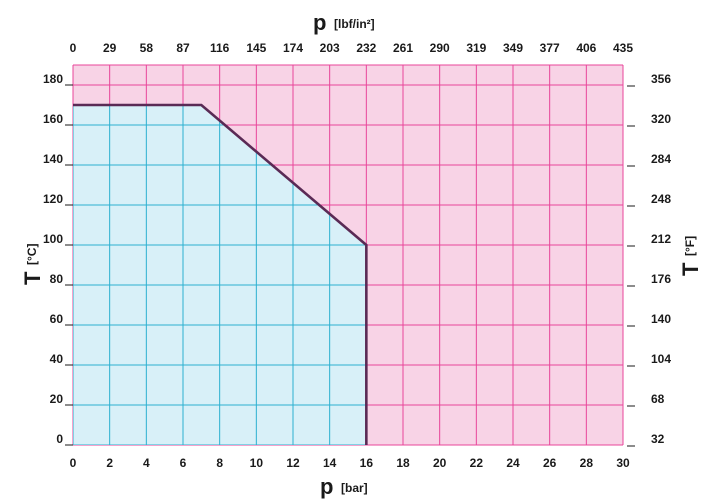 The width and height of the screenshot is (710, 500). What do you see at coordinates (440, 48) in the screenshot?
I see `x-top-tick-label: 290` at bounding box center [440, 48].